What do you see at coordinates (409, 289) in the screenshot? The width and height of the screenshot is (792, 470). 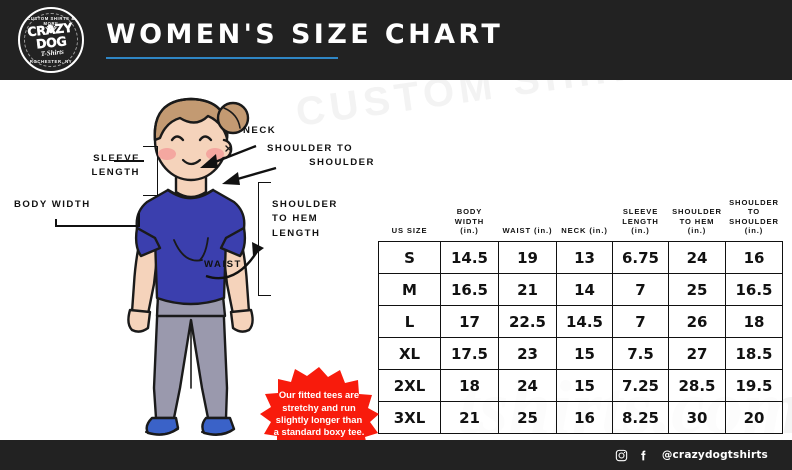 I see `cell-size: M` at bounding box center [409, 289].